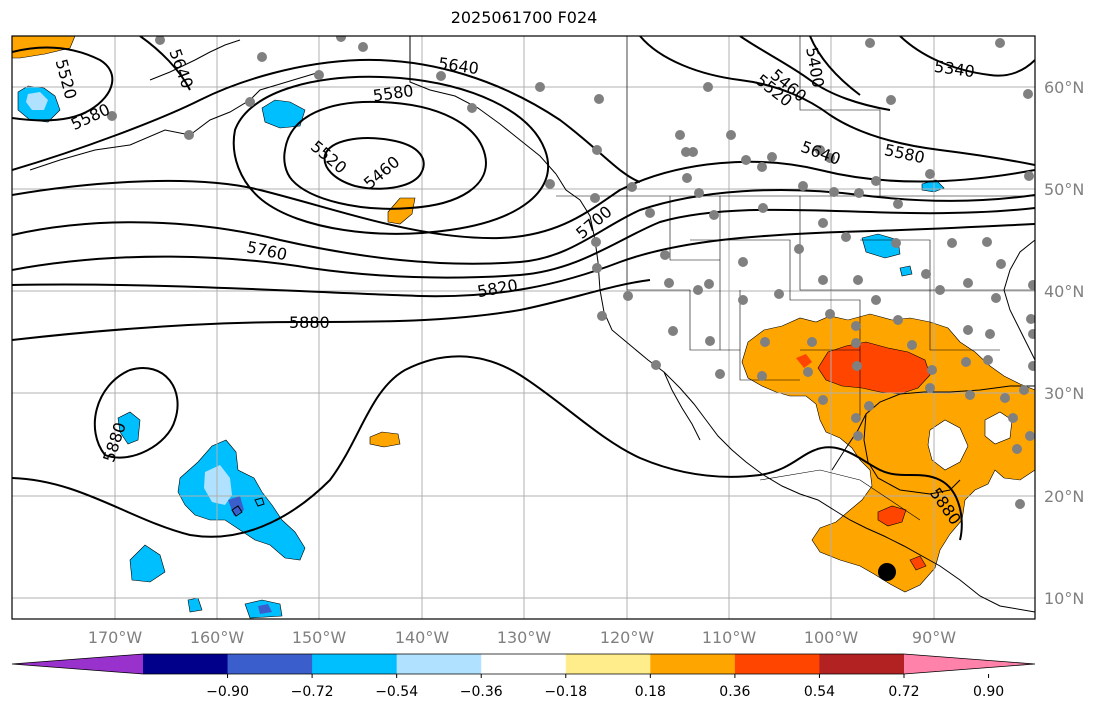  I want to click on lat-label: 50°N, so click(1064, 189).